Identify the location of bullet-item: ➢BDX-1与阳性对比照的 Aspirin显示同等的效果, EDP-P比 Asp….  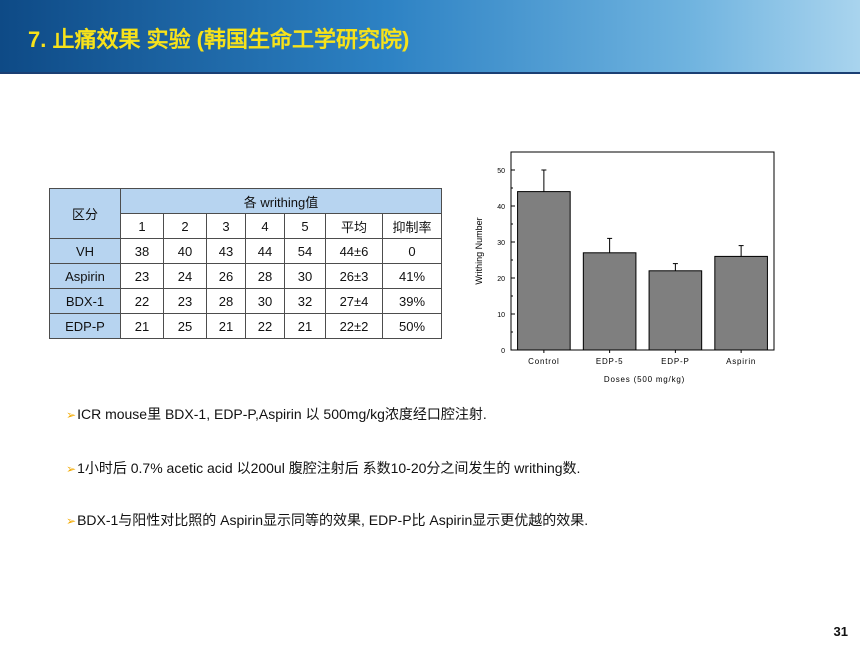
(327, 520).